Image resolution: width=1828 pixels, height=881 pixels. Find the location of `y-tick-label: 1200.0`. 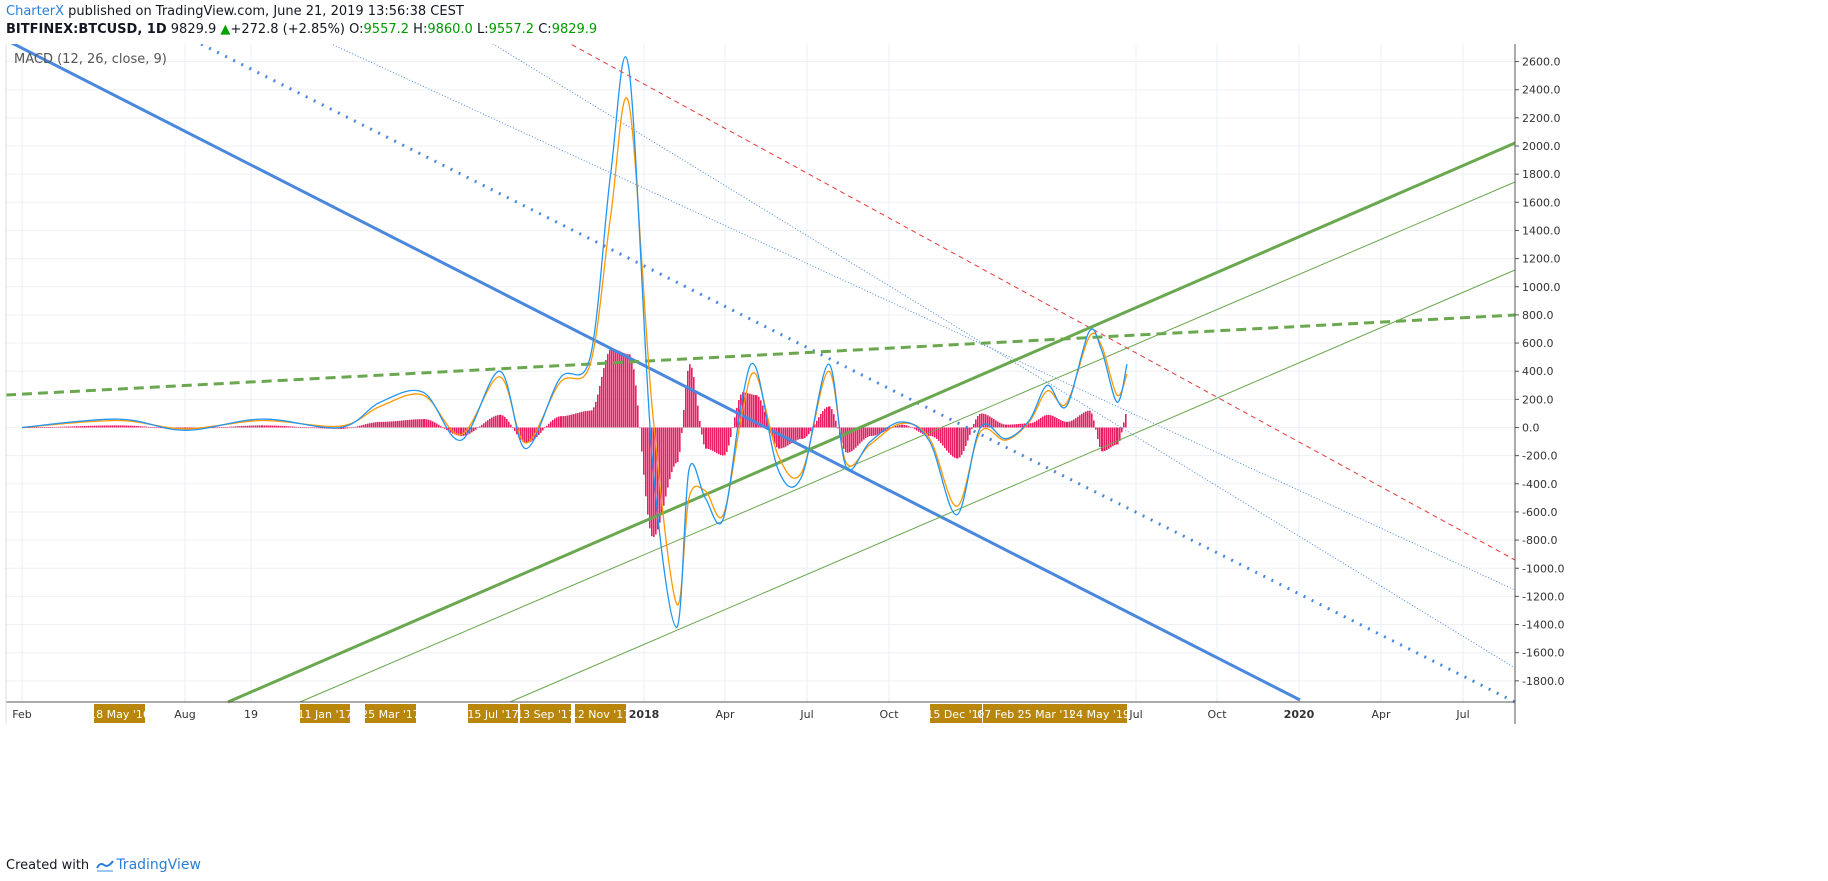

y-tick-label: 1200.0 is located at coordinates (1541, 259).